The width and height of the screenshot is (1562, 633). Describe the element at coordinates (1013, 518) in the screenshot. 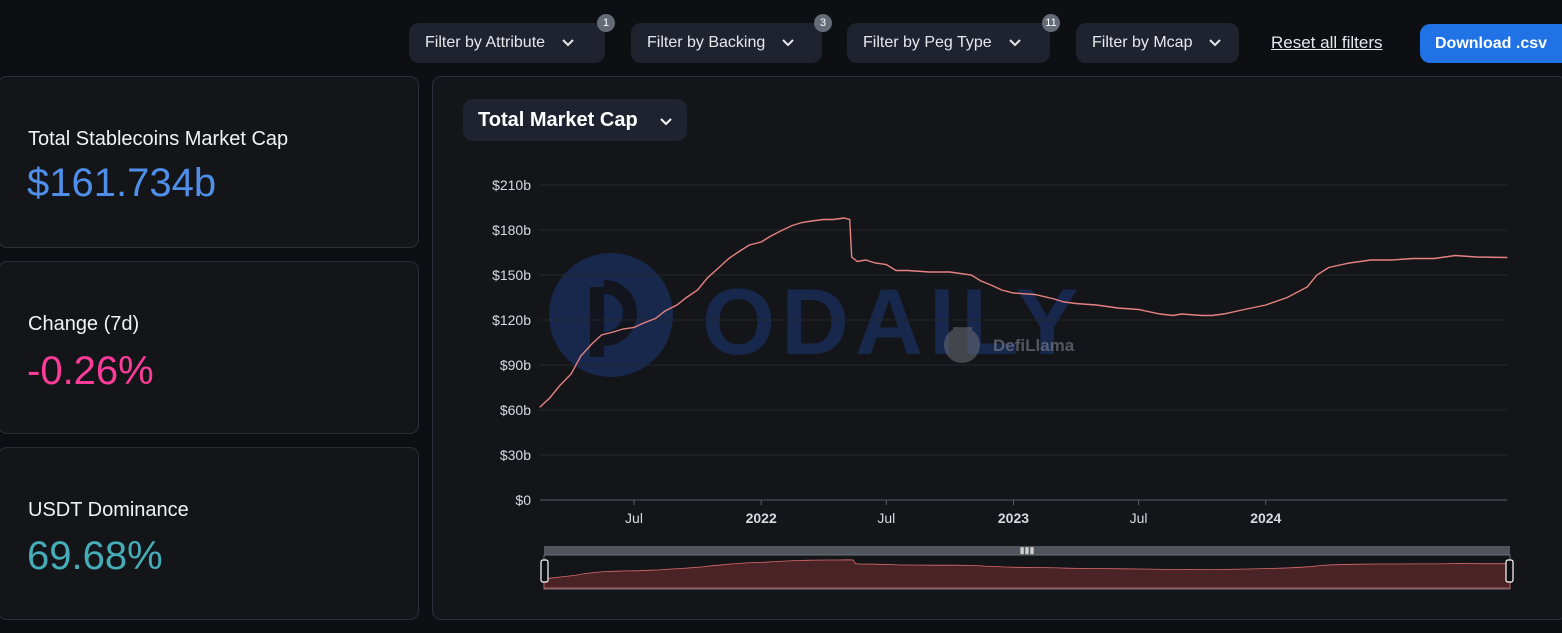

I see `x-tick-label: 2023` at that location.